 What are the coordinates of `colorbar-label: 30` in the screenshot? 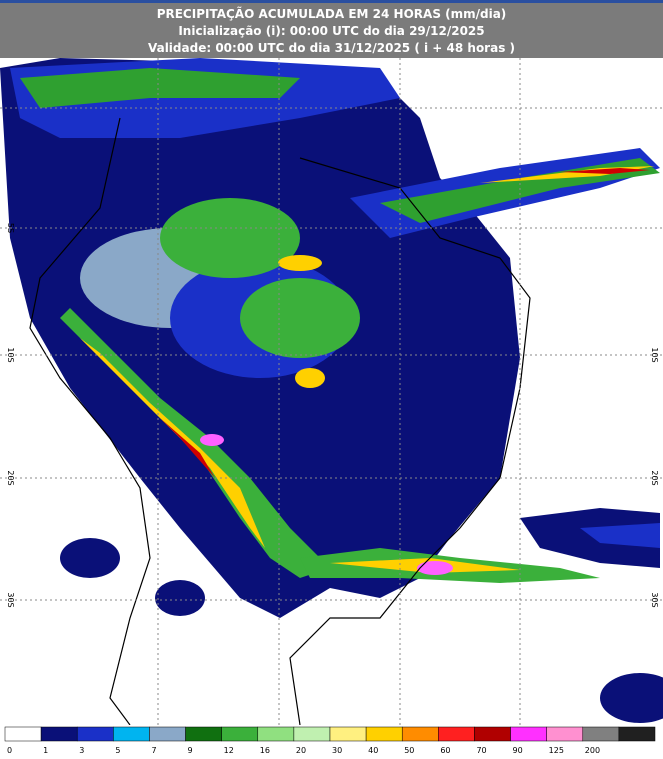 It's located at (337, 750).